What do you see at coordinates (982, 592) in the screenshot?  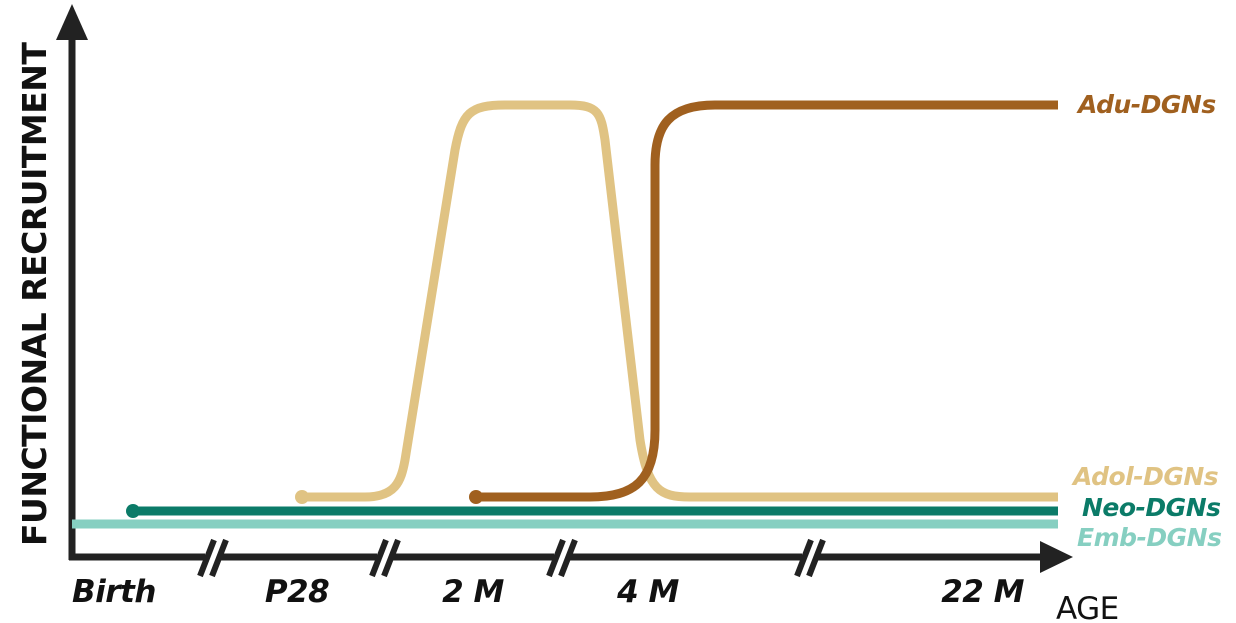 I see `x-tick-label: 22 M` at bounding box center [982, 592].